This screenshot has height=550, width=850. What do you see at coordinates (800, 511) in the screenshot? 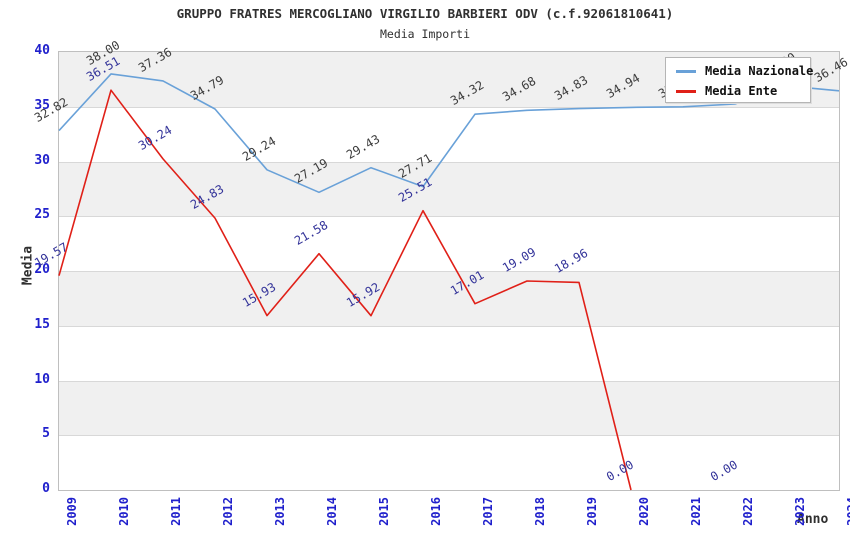
I see `x-tick-label: 2023` at bounding box center [800, 511].